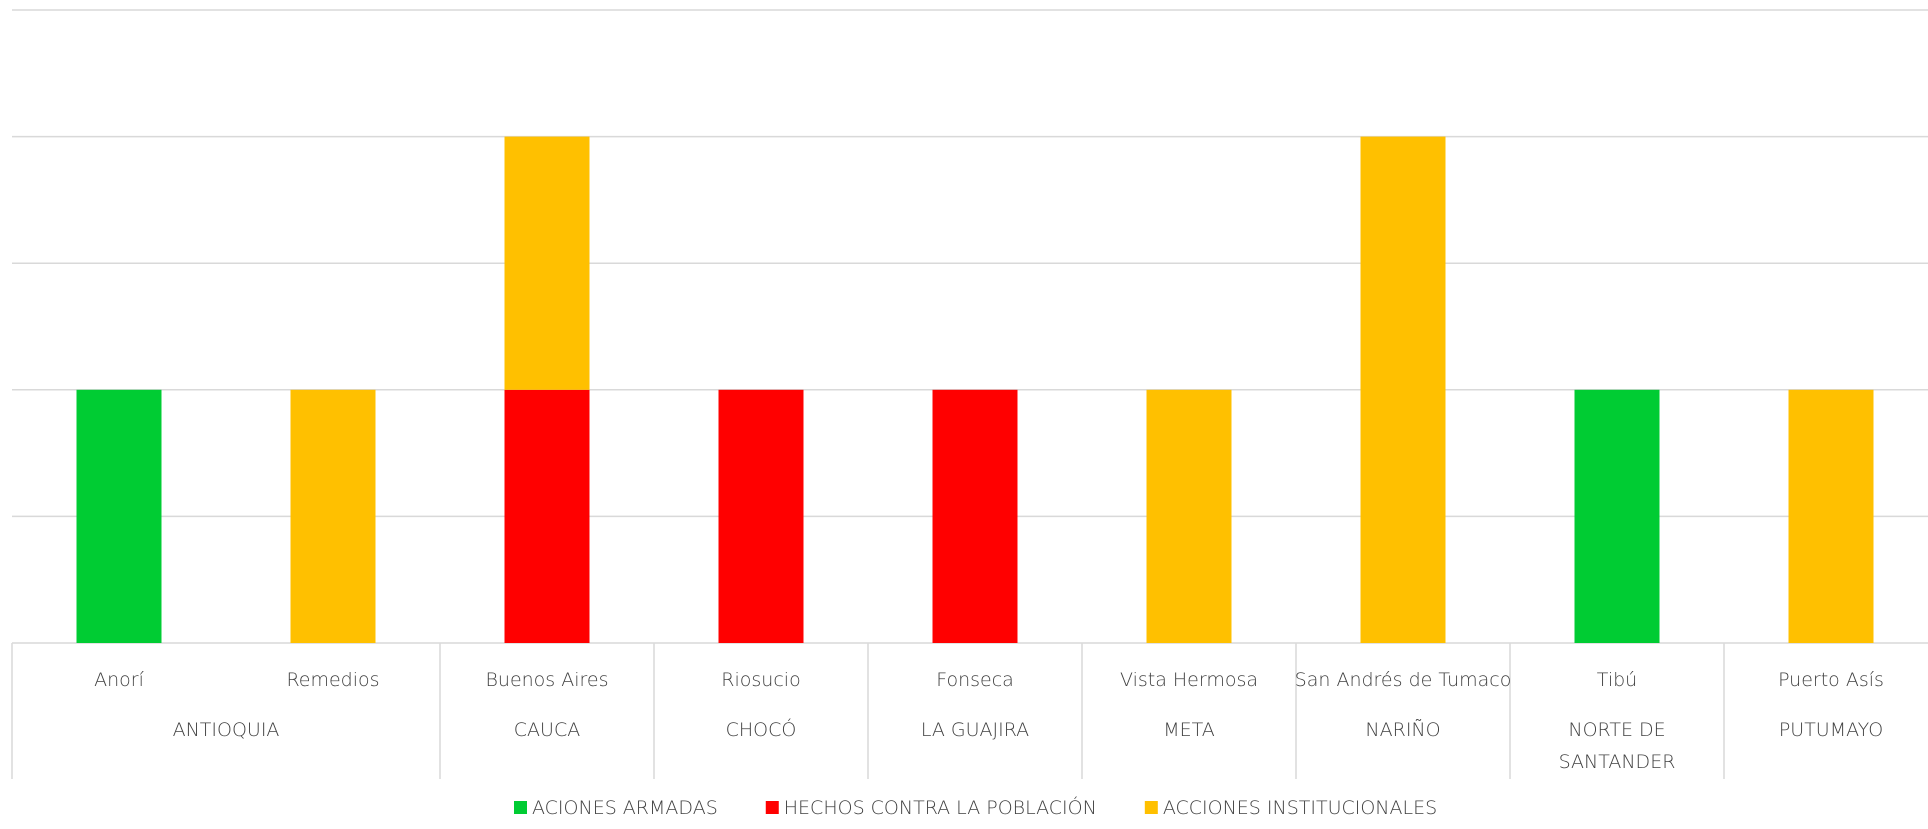  Describe the element at coordinates (1189, 730) in the screenshot. I see `group-label: META` at that location.